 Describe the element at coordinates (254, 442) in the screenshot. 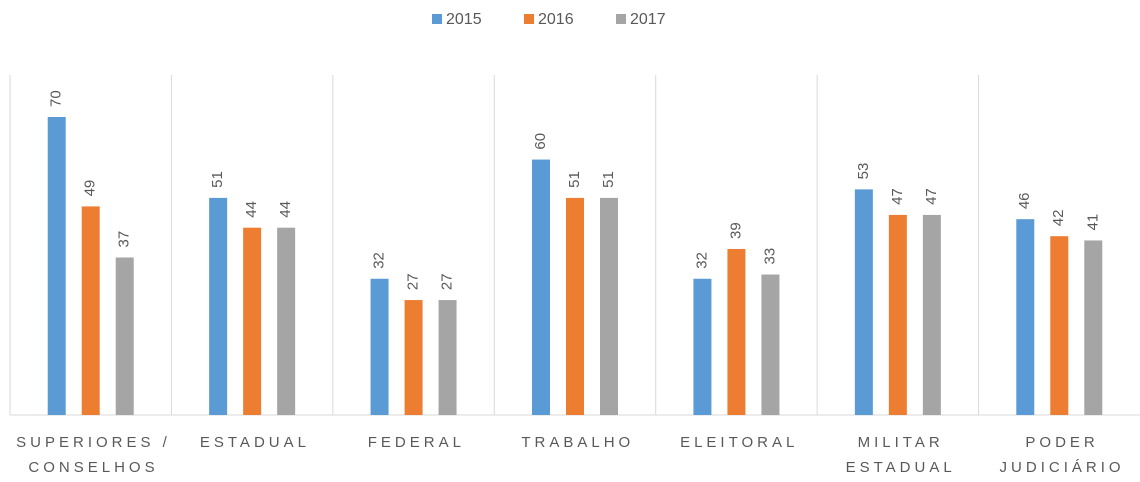

I see `x-tick-label: ESTADUAL` at that location.